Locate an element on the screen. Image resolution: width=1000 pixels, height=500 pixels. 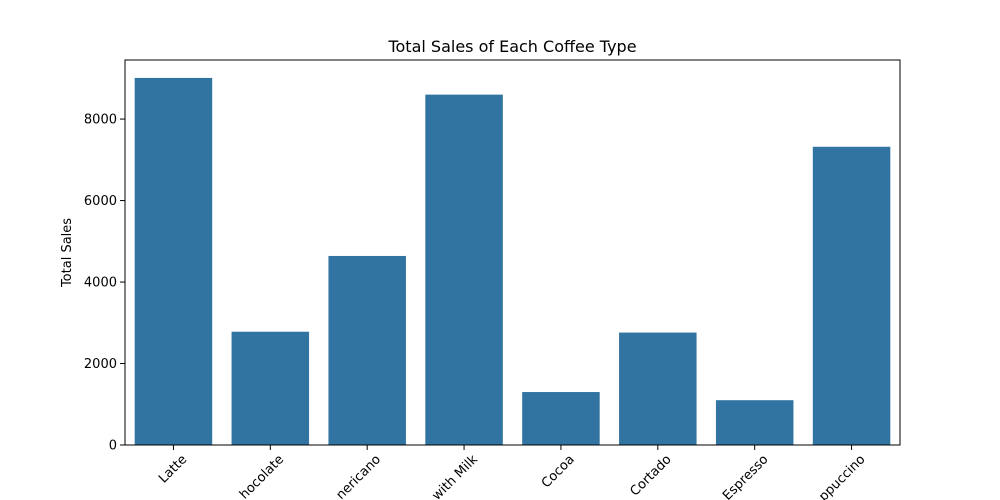
x-tick-label: with Milk is located at coordinates (455, 476).